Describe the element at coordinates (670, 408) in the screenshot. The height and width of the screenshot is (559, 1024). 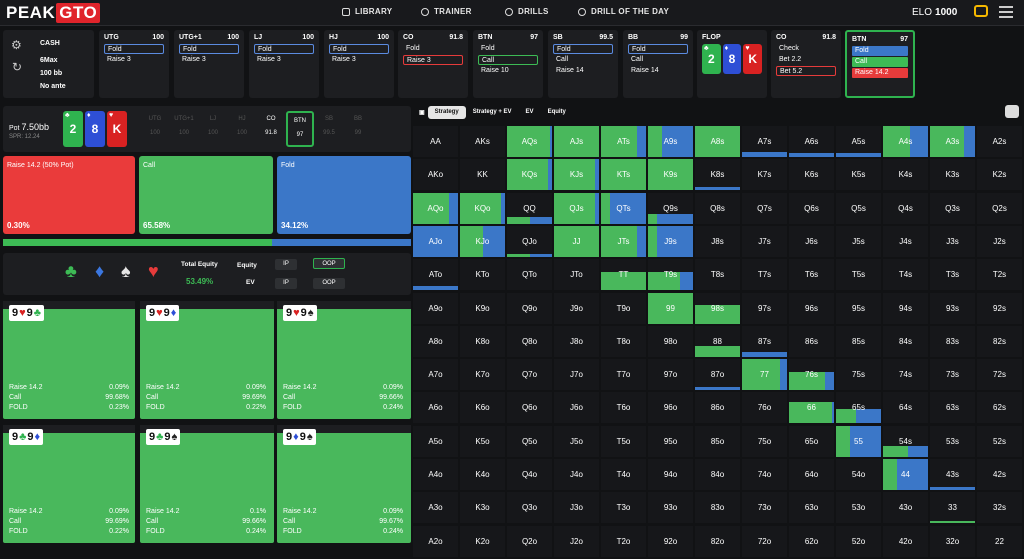
I see `range-cell: 96o` at that location.